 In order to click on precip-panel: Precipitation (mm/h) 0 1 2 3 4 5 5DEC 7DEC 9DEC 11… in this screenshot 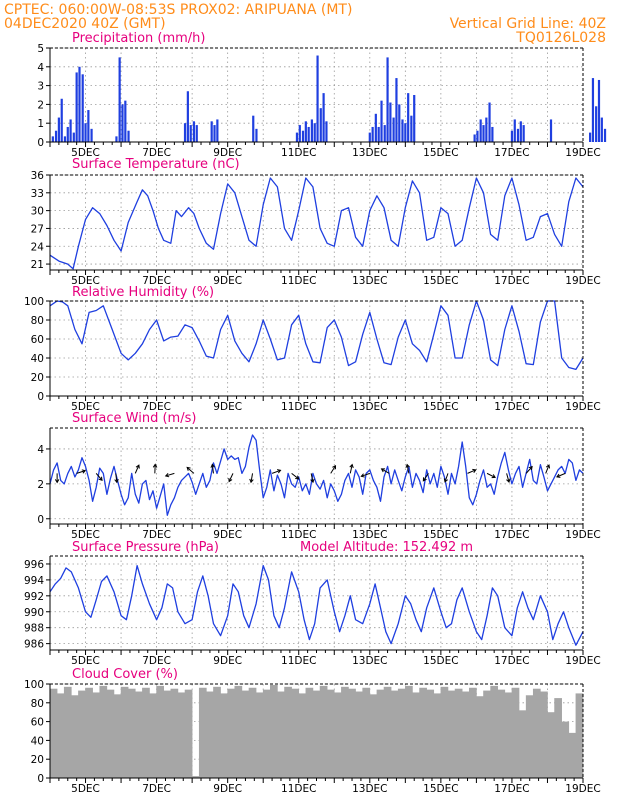, I will do `click(322, 95)`.